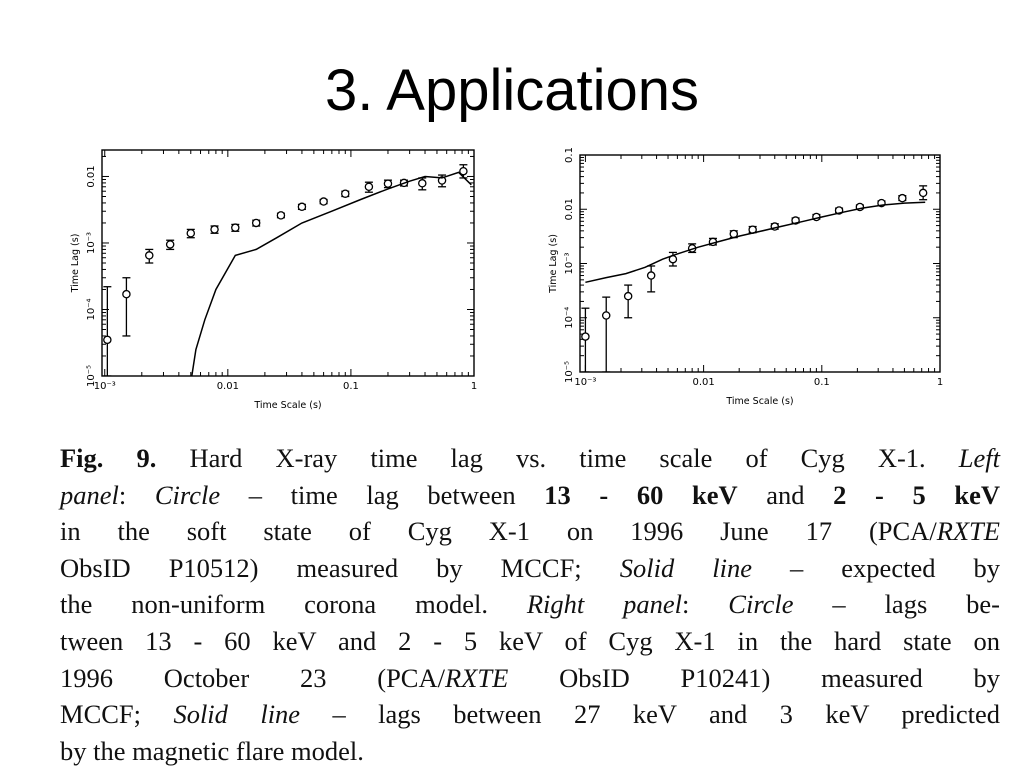 The height and width of the screenshot is (769, 1024). I want to click on caption-text: – lags be-, so click(896, 604).